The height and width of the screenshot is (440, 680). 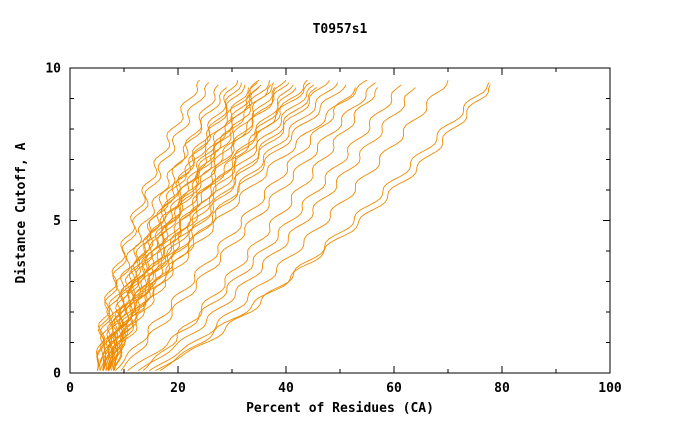 I want to click on y-tick-label: 5, so click(x=57, y=221).